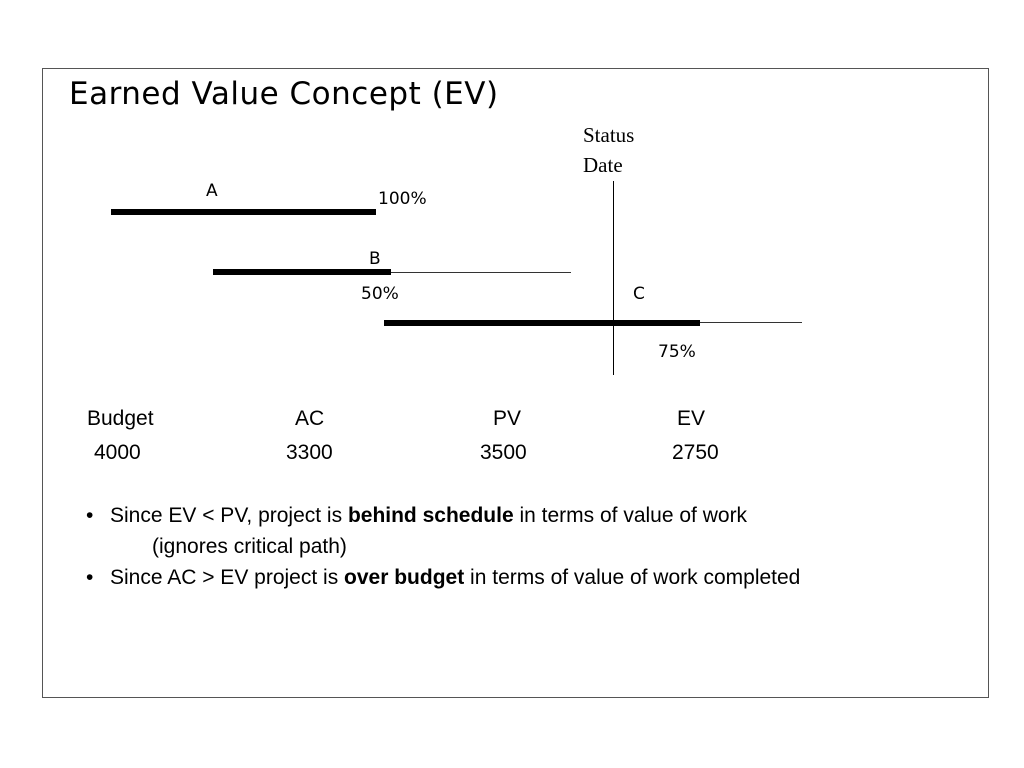 The height and width of the screenshot is (768, 1024). I want to click on bullet-text: in terms of value of work completed, so click(632, 577).